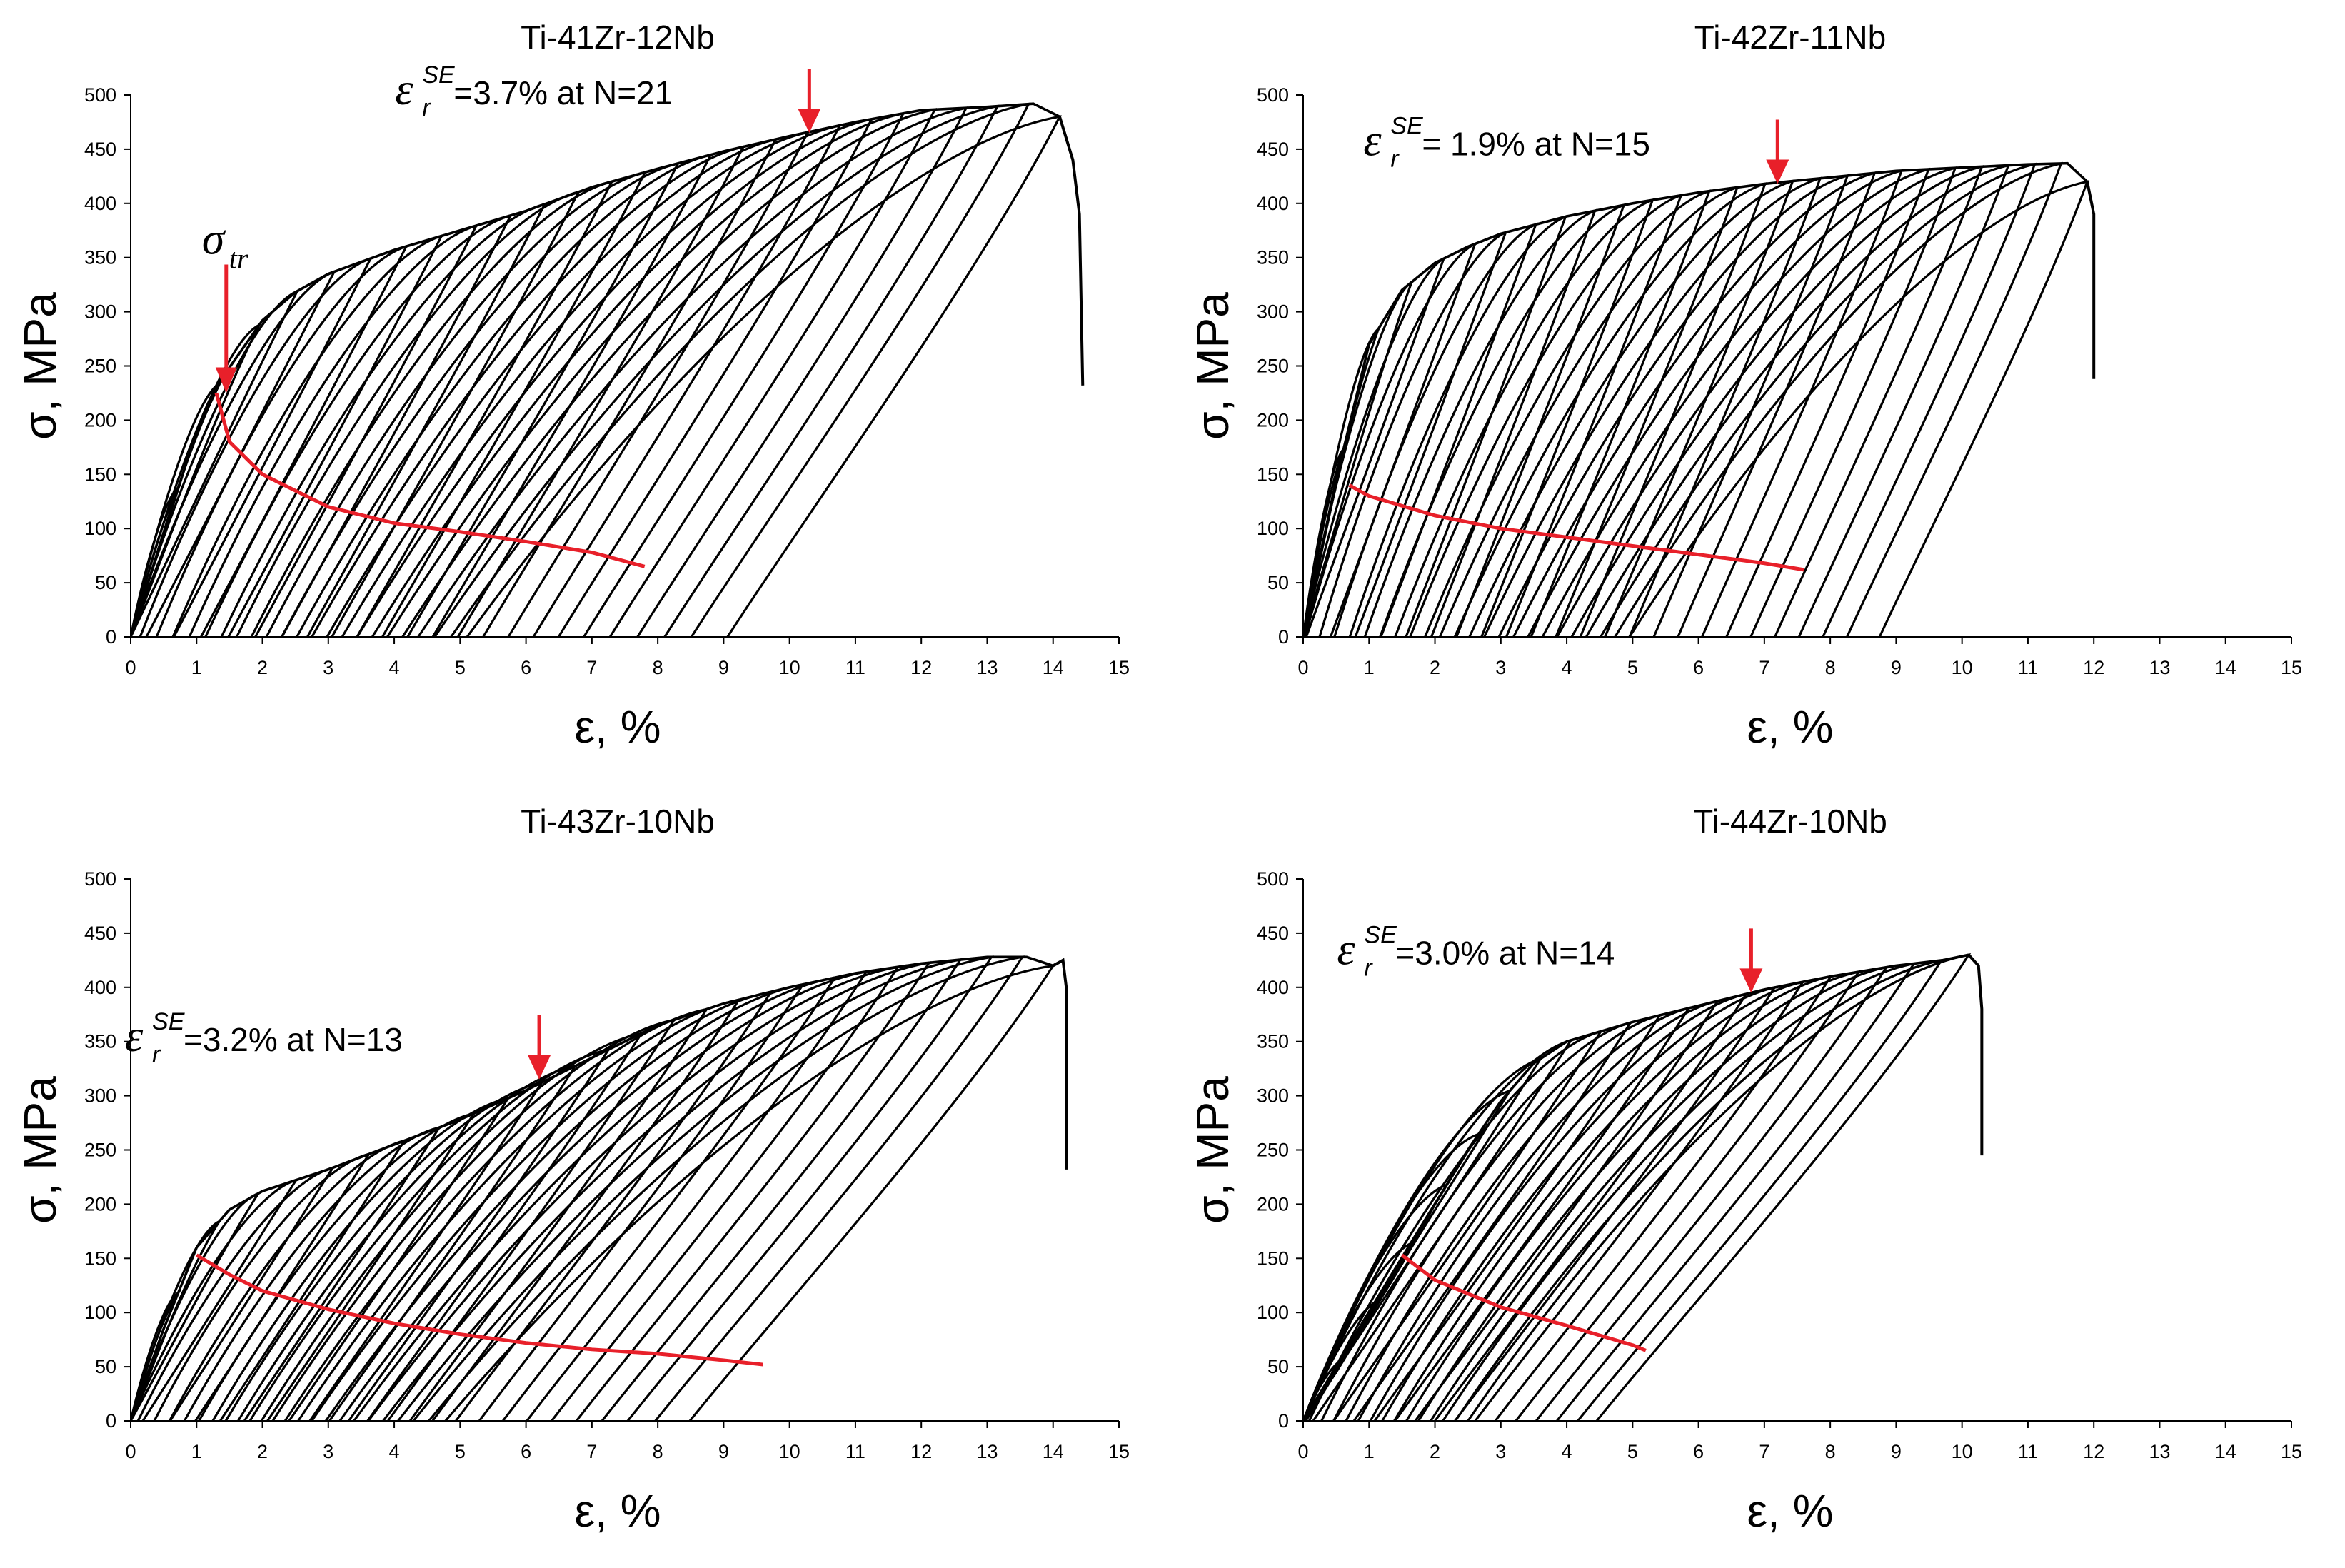 The height and width of the screenshot is (1568, 2345). Describe the element at coordinates (526, 1451) in the screenshot. I see `x-tick-label: 6` at that location.